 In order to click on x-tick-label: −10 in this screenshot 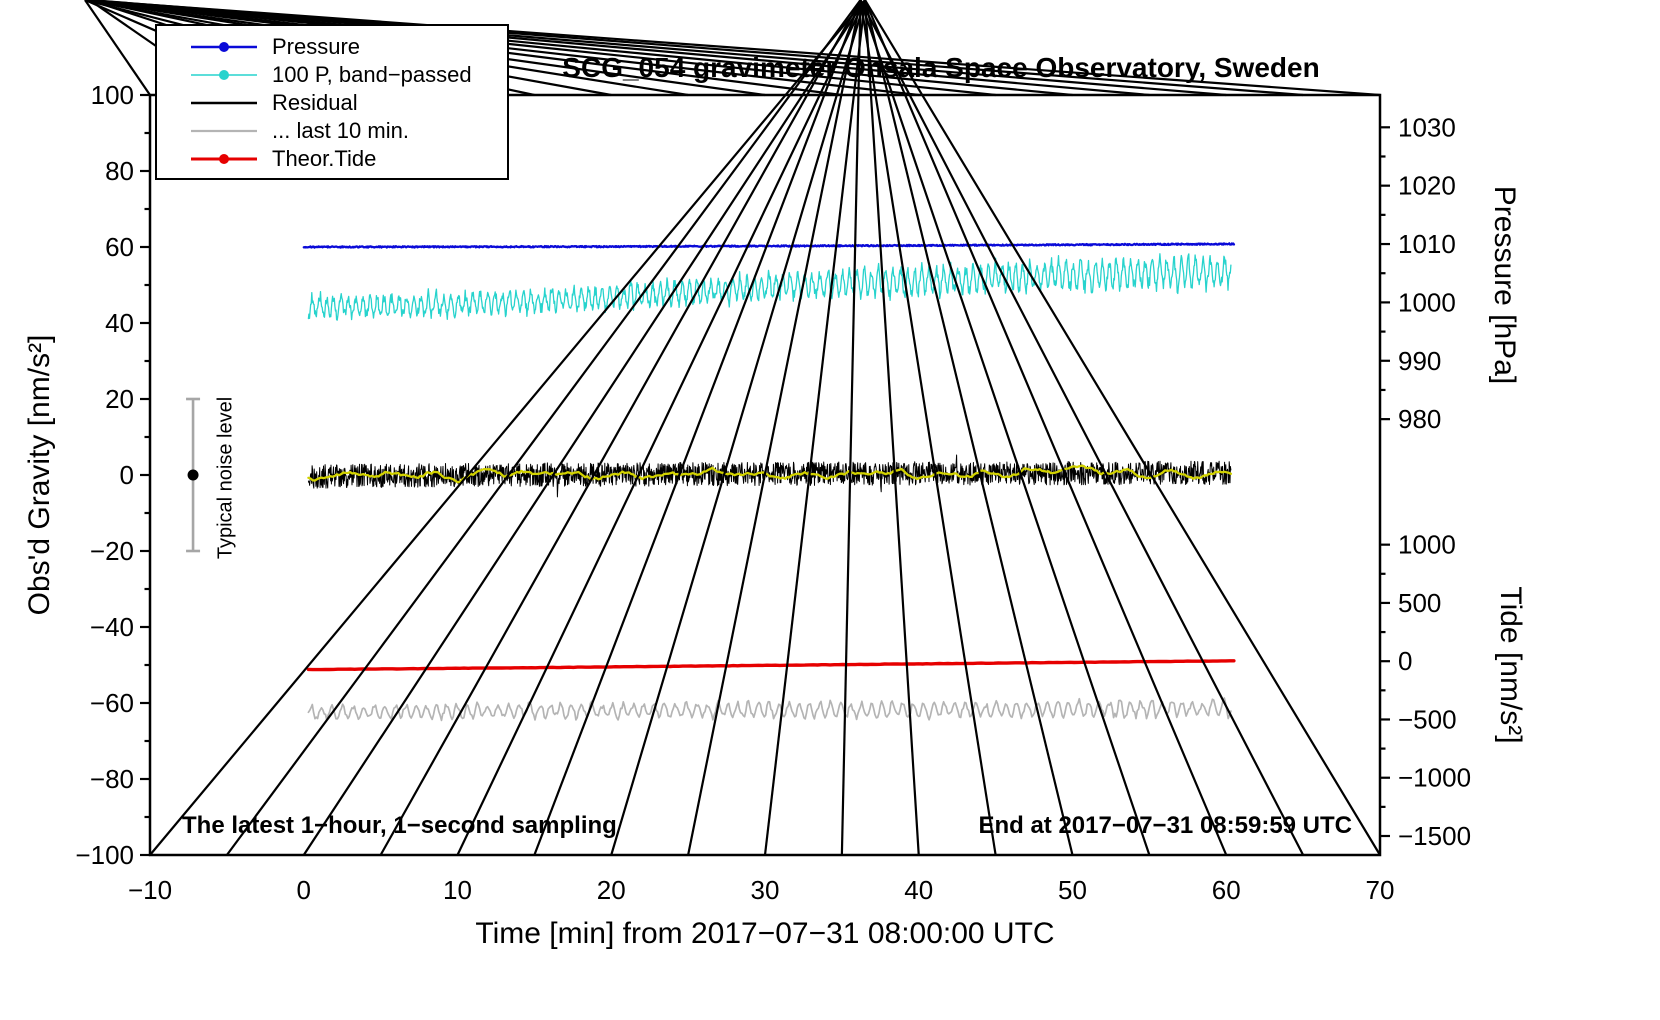, I will do `click(150, 890)`.